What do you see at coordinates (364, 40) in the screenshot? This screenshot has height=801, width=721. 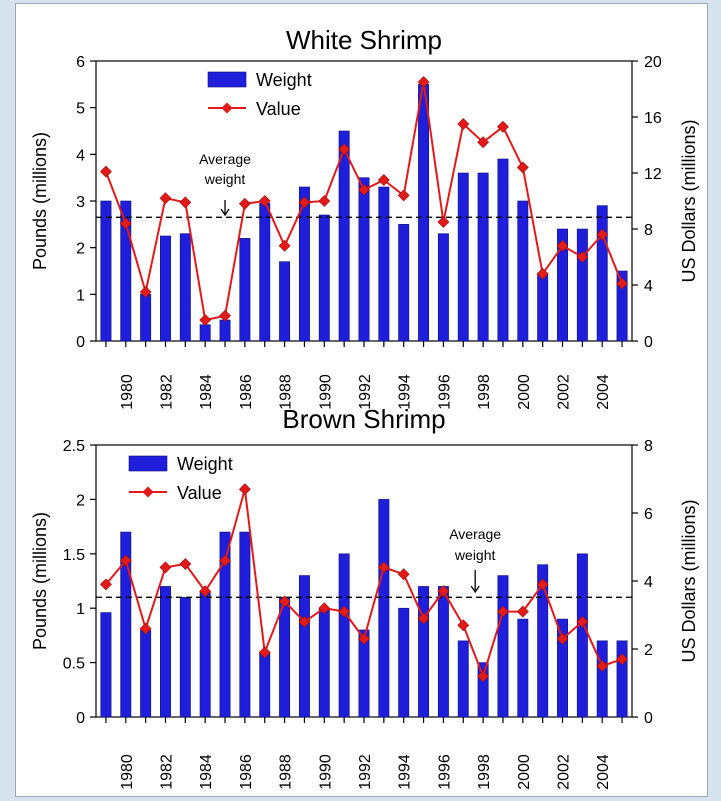 I see `chart-title: White Shrimp` at bounding box center [364, 40].